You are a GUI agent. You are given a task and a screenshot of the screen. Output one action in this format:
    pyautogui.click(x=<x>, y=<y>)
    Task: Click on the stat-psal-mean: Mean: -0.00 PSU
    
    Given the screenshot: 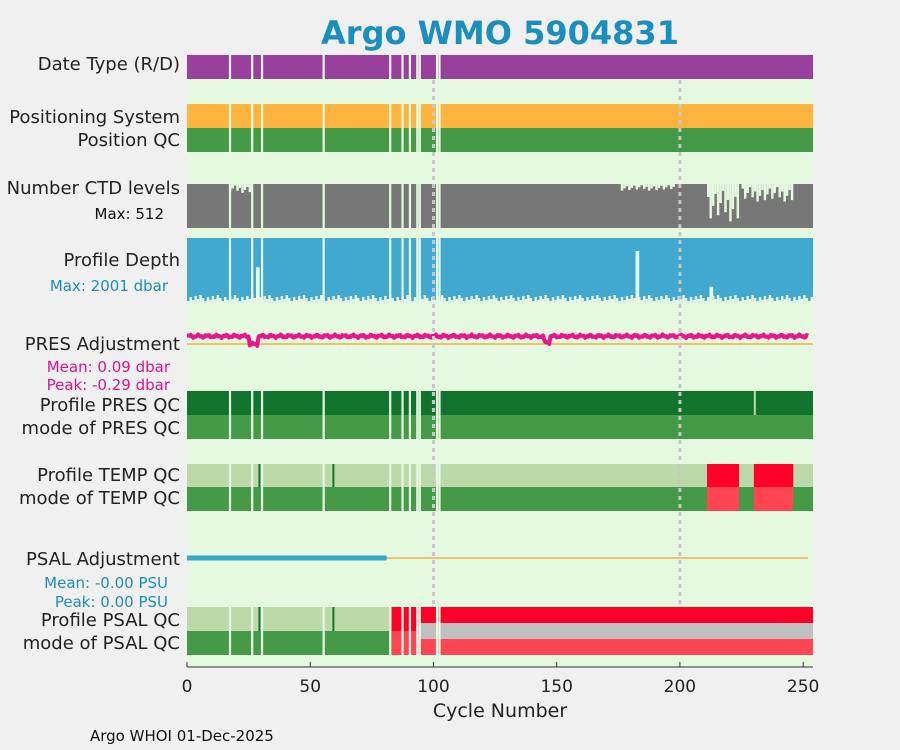 What is the action you would take?
    pyautogui.click(x=106, y=583)
    